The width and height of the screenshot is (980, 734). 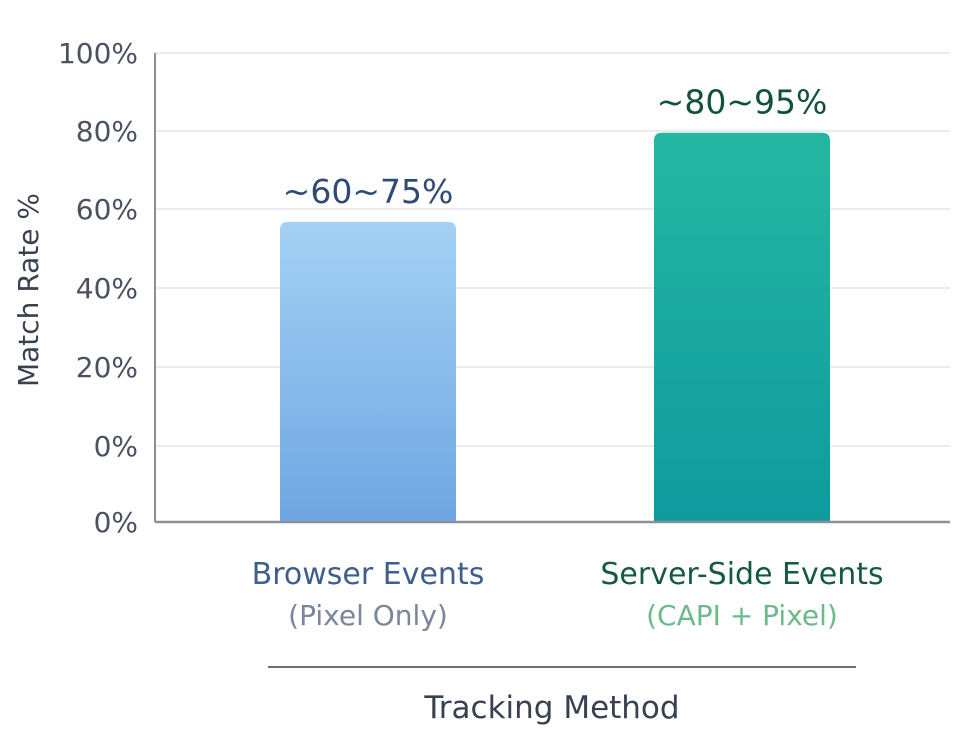 I want to click on bar-value-label: ~80~95%, so click(x=742, y=102).